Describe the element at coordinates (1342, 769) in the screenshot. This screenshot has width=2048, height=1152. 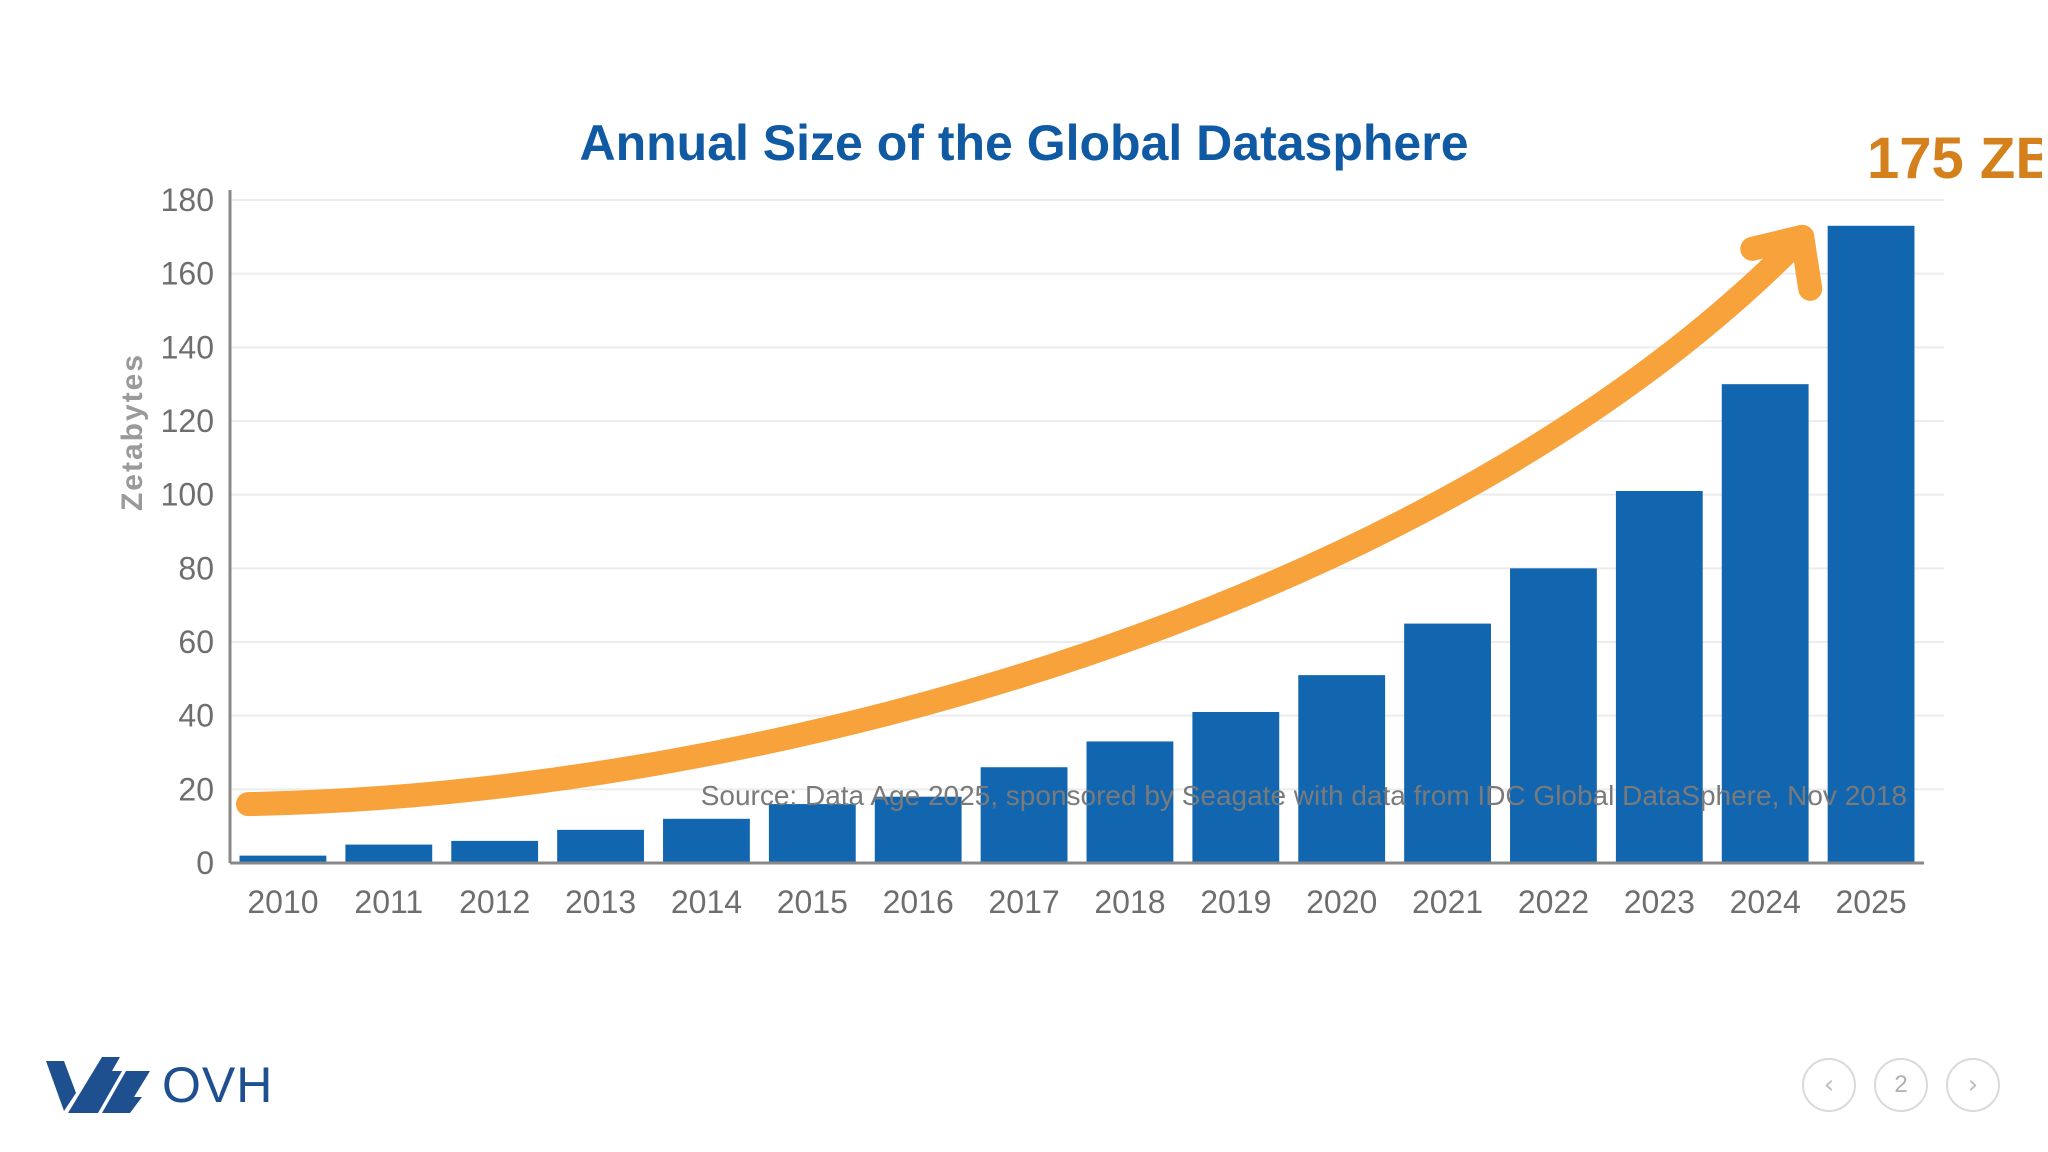
I see `bar-2020` at that location.